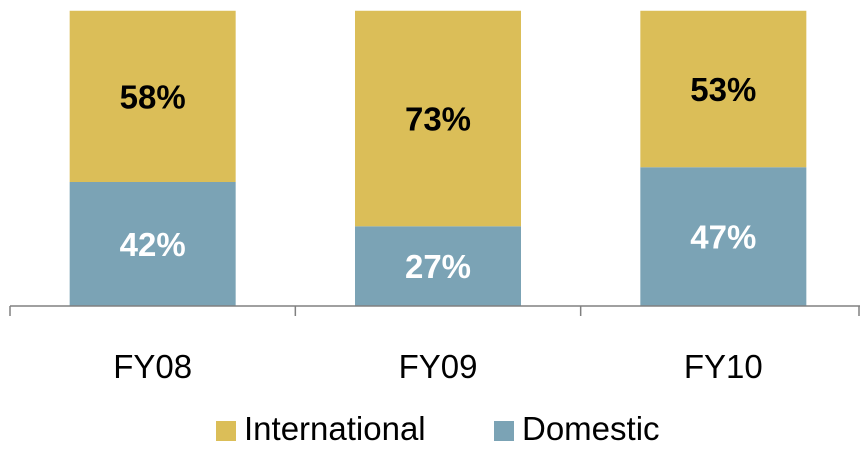  I want to click on bar-international-fy08, so click(152, 96).